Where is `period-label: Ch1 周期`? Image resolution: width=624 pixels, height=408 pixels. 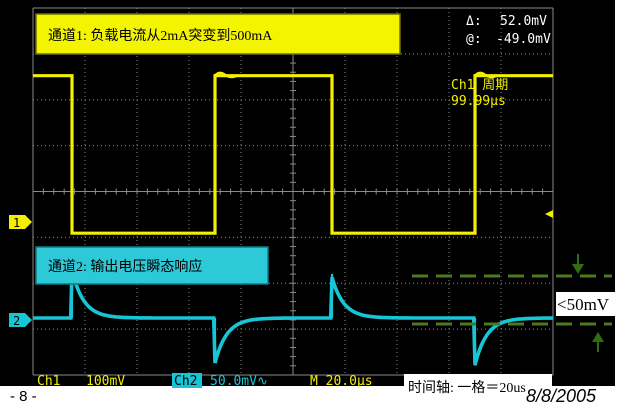
period-label: Ch1 周期 is located at coordinates (479, 85).